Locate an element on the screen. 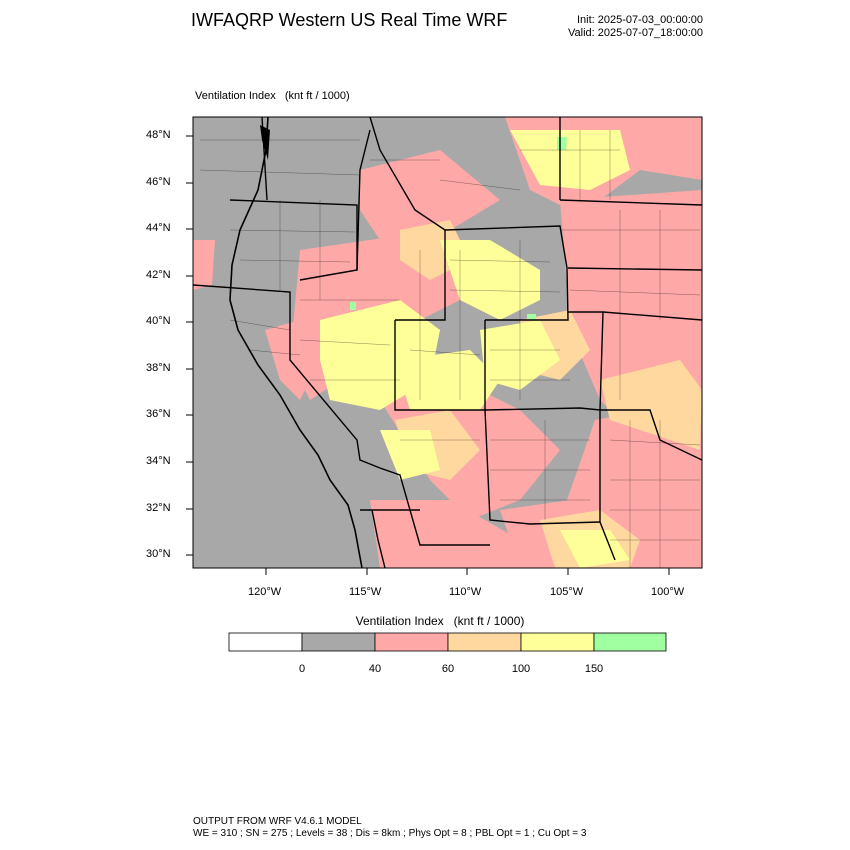 This screenshot has height=850, width=850. lat-label: 40°N is located at coordinates (158, 321).